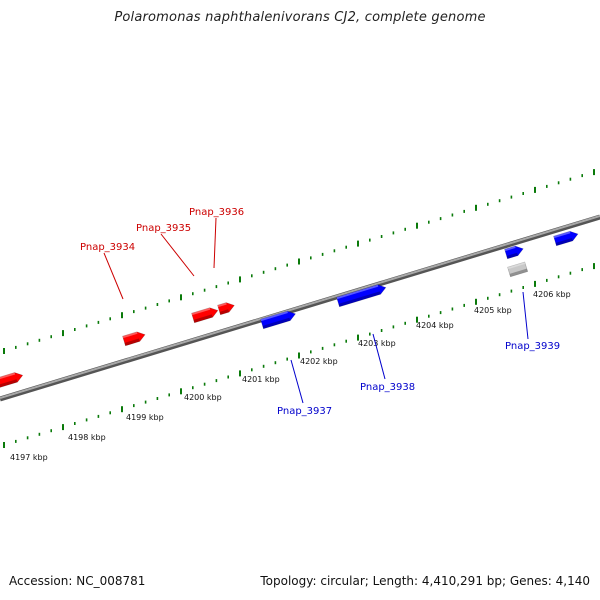  What do you see at coordinates (319, 361) in the screenshot?
I see `kbp-label: 4202 kbp` at bounding box center [319, 361].